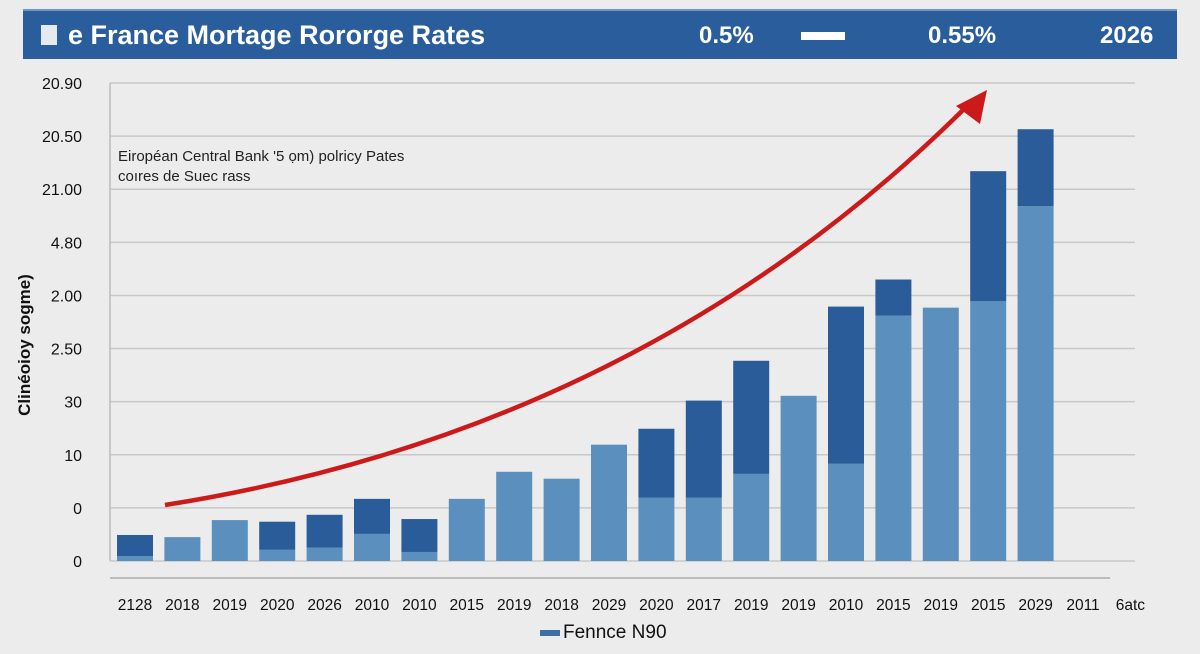 Image resolution: width=1200 pixels, height=654 pixels. I want to click on annotation-line-2: coıres de Suec rass, so click(184, 176).